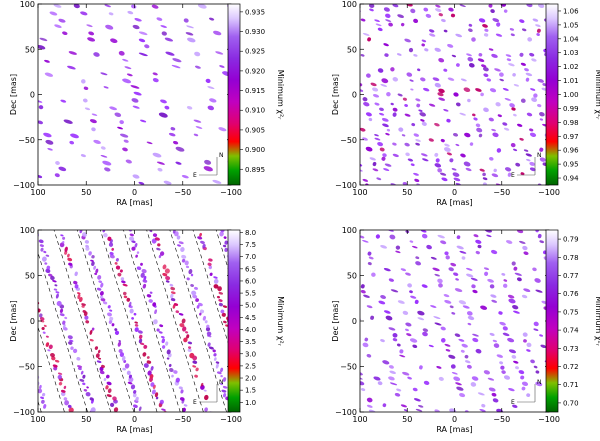  Describe the element at coordinates (571, 39) in the screenshot. I see `colorbar-tick-label: 1.04` at that location.